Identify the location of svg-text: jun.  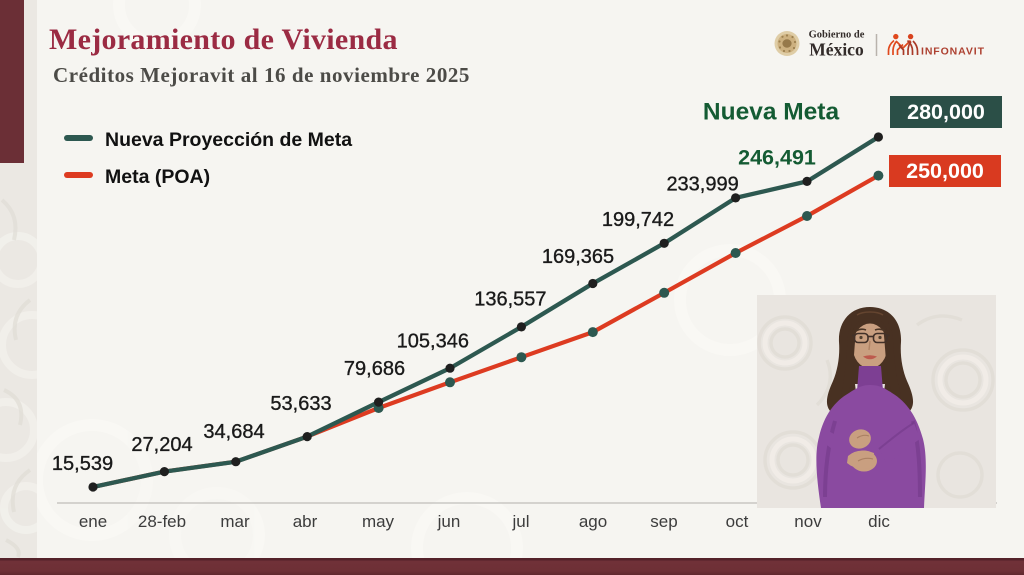
(449, 521).